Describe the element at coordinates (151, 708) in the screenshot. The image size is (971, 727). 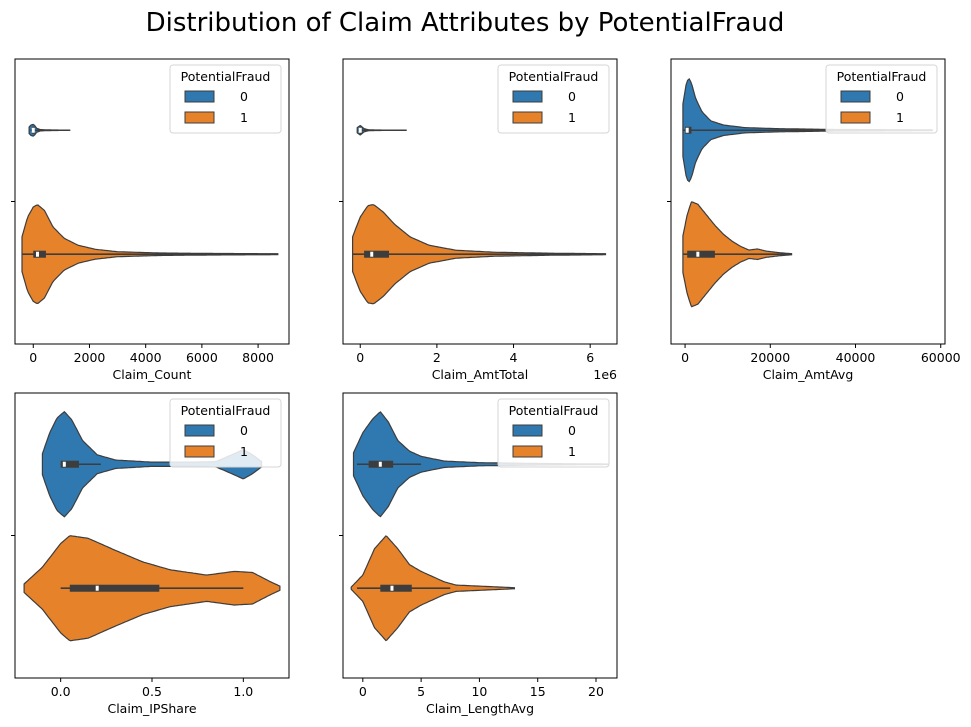
I see `x-axis-label: Claim_IPShare` at that location.